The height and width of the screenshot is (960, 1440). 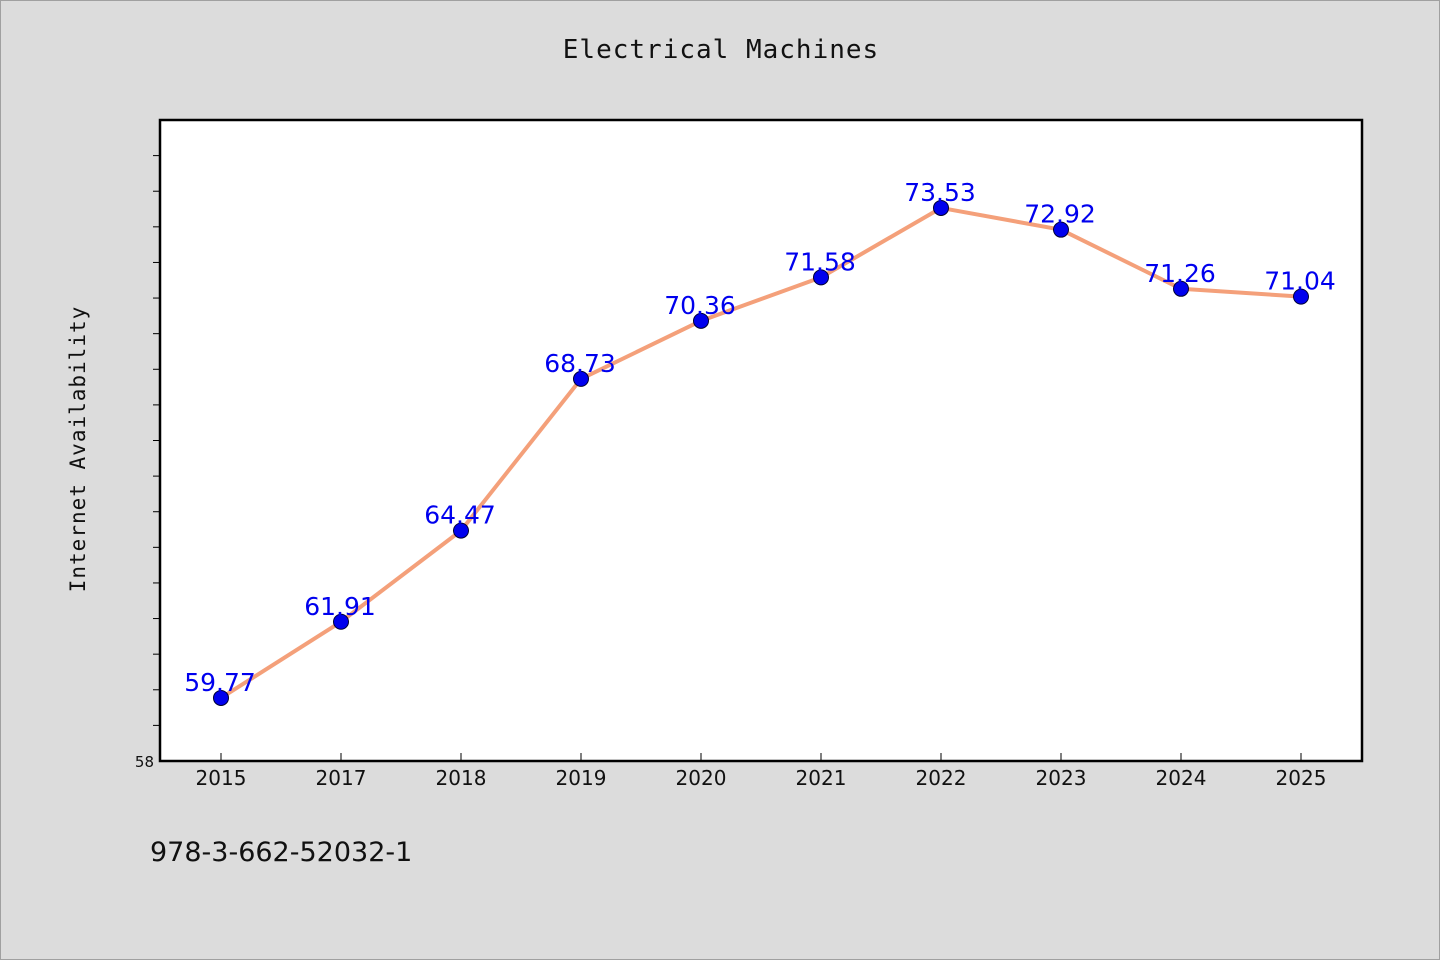 I want to click on x-tick-label: 2019, so click(x=581, y=778).